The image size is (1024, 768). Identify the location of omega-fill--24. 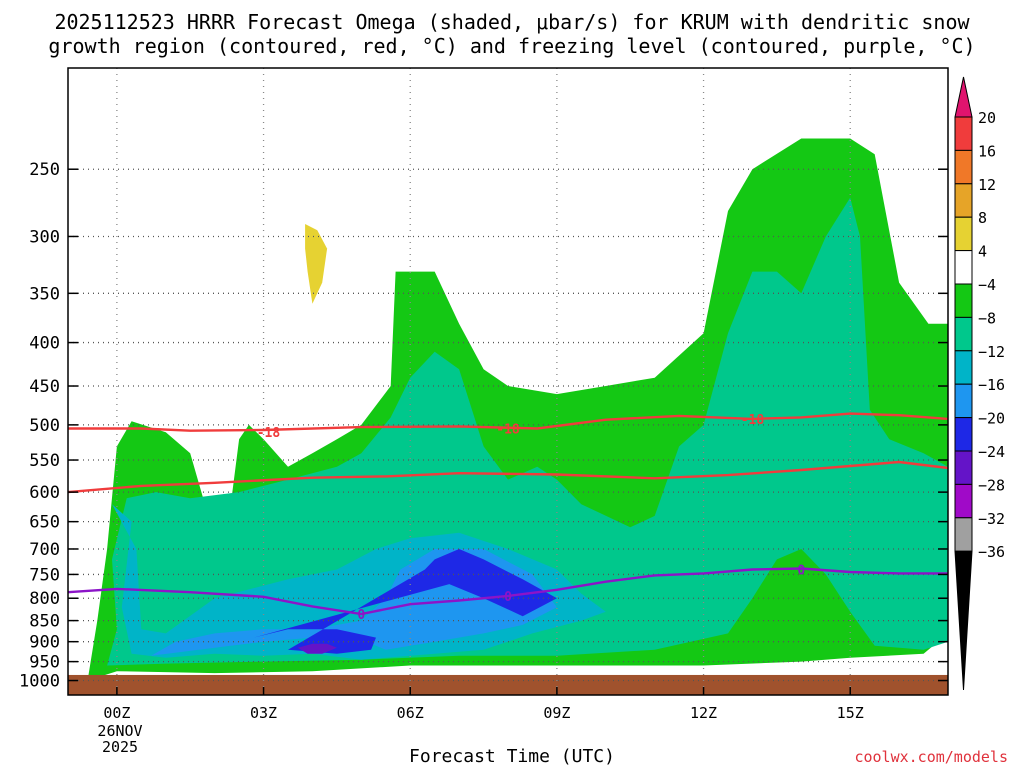
(317, 648).